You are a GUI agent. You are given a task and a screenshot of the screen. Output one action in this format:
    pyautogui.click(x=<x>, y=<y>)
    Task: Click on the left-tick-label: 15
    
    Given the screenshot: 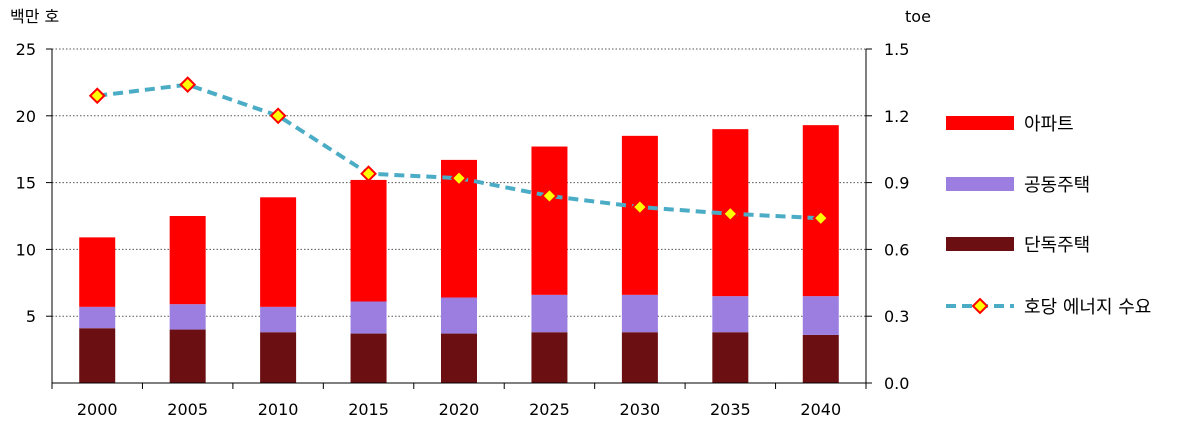 What is the action you would take?
    pyautogui.click(x=26, y=183)
    